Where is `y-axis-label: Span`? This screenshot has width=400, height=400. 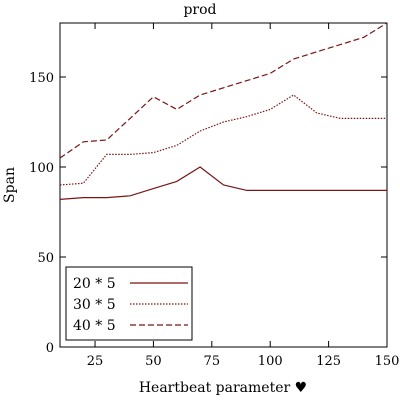
y-axis-label: Span is located at coordinates (10, 185).